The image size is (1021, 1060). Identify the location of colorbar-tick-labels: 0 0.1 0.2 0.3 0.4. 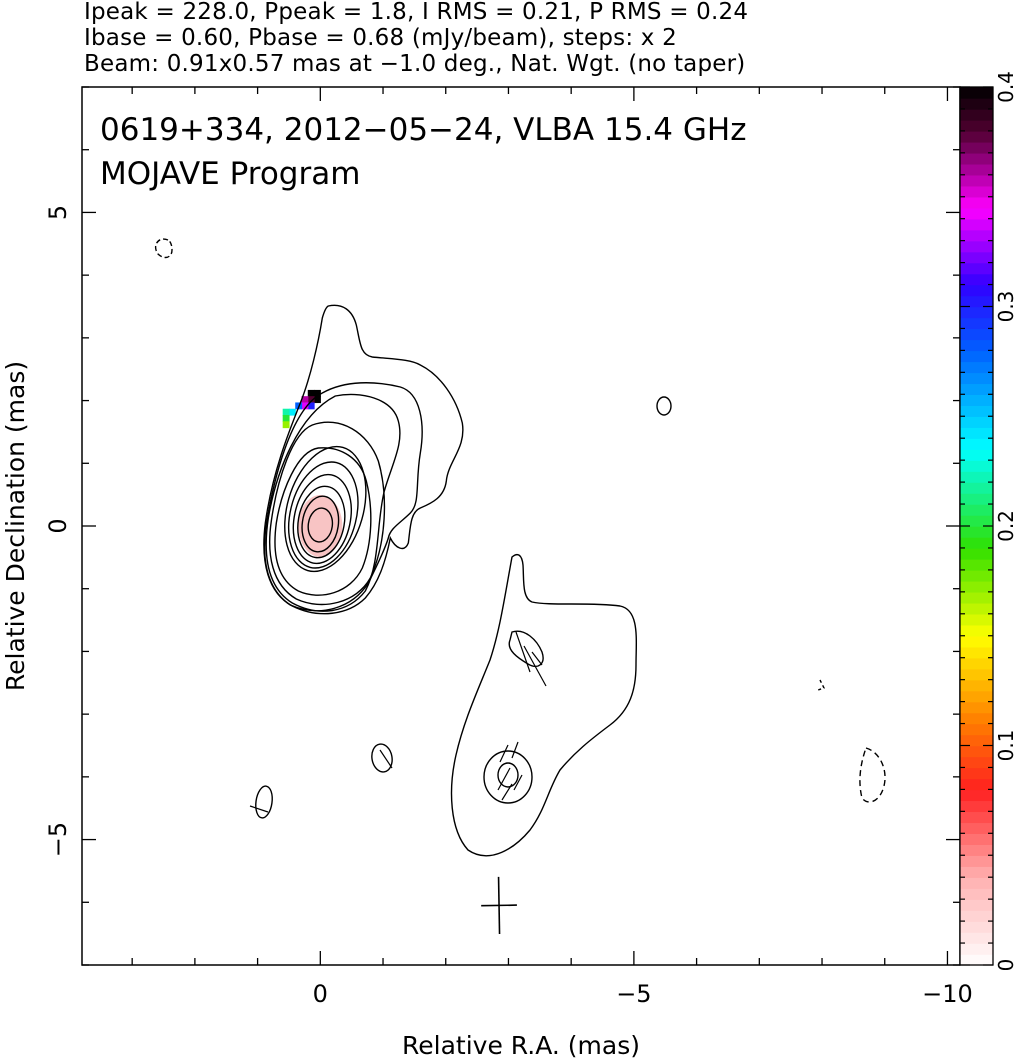
(1006, 521).